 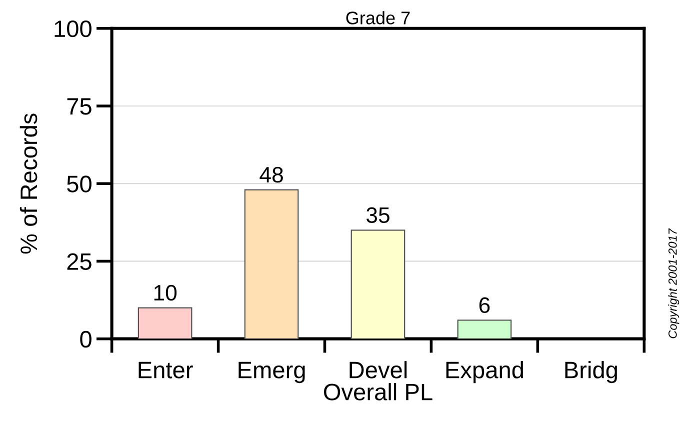 I want to click on text: Copyright 2001-2017, so click(x=674, y=283).